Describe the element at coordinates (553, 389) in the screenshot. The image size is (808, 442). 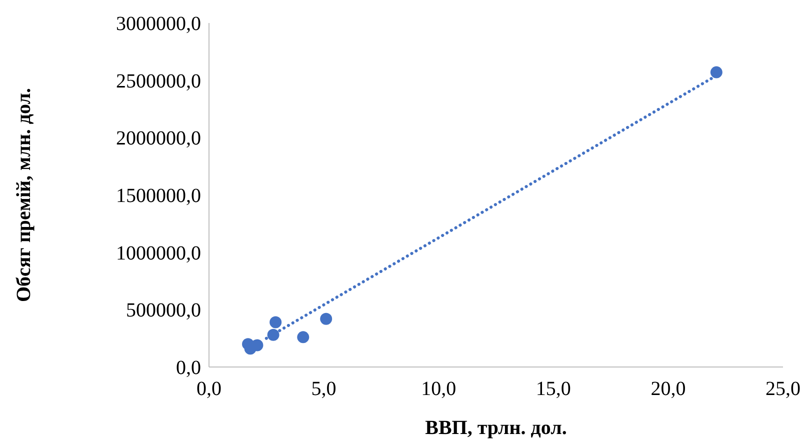
I see `x-tick-label: 15,0` at that location.